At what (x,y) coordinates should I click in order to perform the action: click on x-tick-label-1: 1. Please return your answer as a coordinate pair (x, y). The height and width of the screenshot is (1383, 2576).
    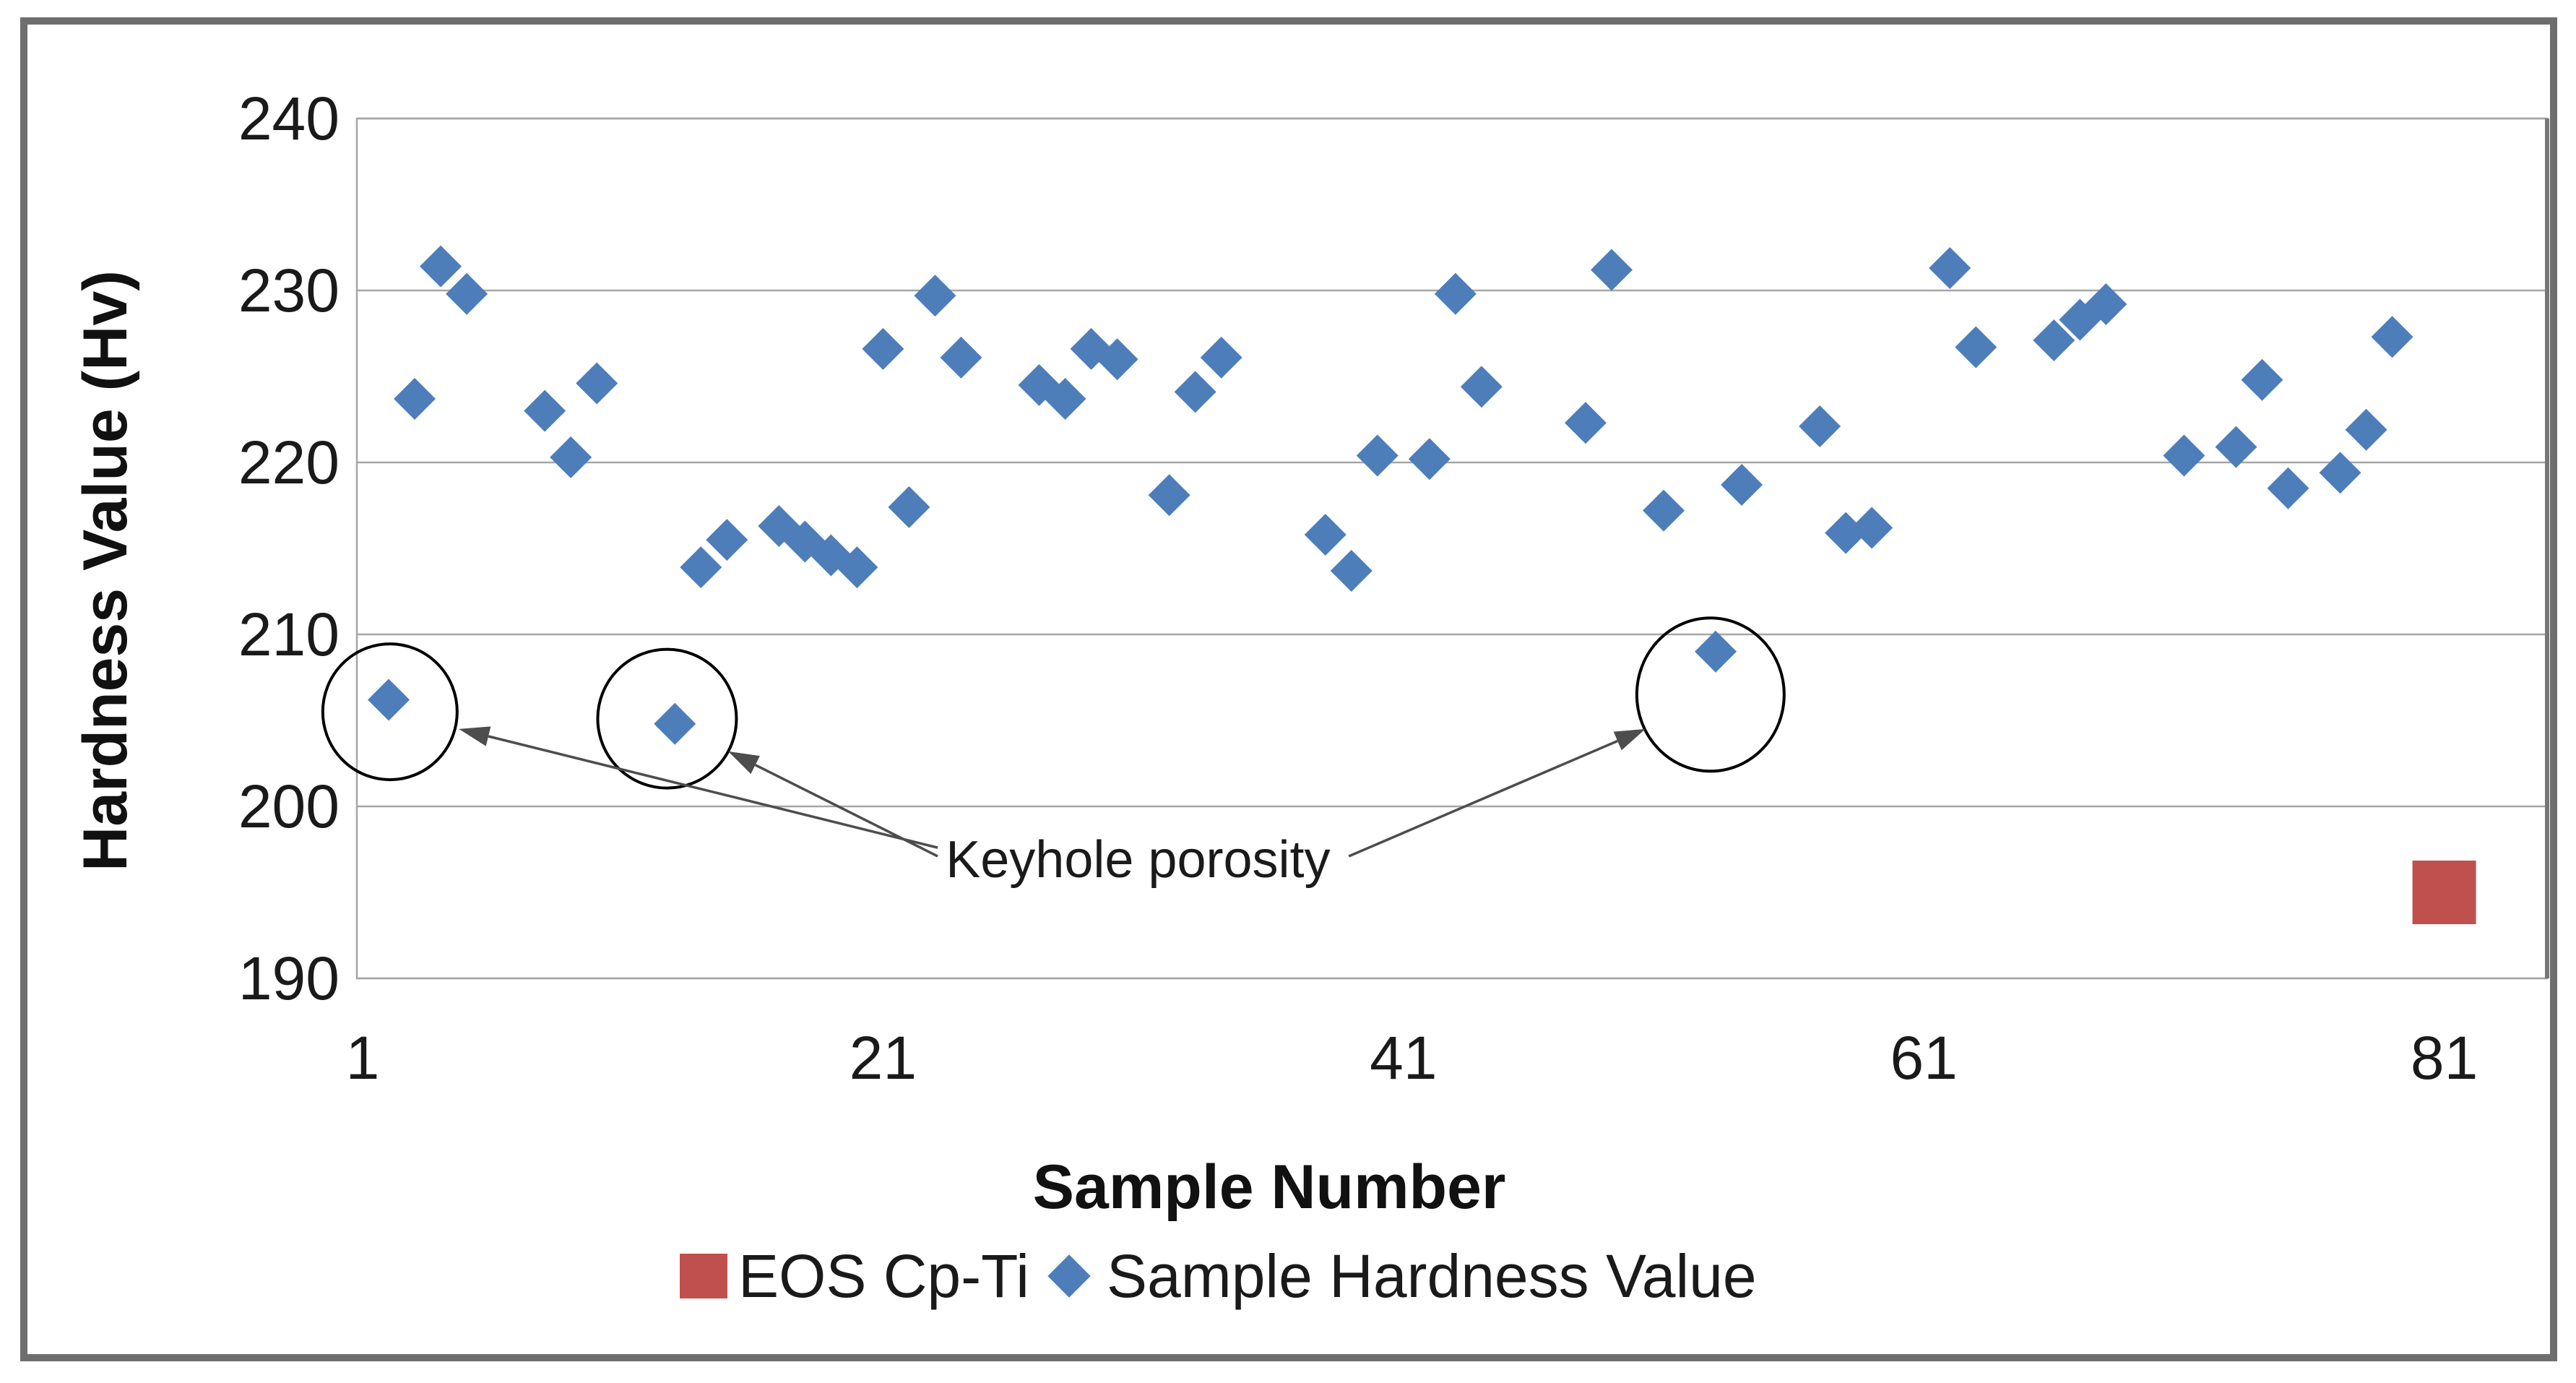
    Looking at the image, I should click on (362, 1058).